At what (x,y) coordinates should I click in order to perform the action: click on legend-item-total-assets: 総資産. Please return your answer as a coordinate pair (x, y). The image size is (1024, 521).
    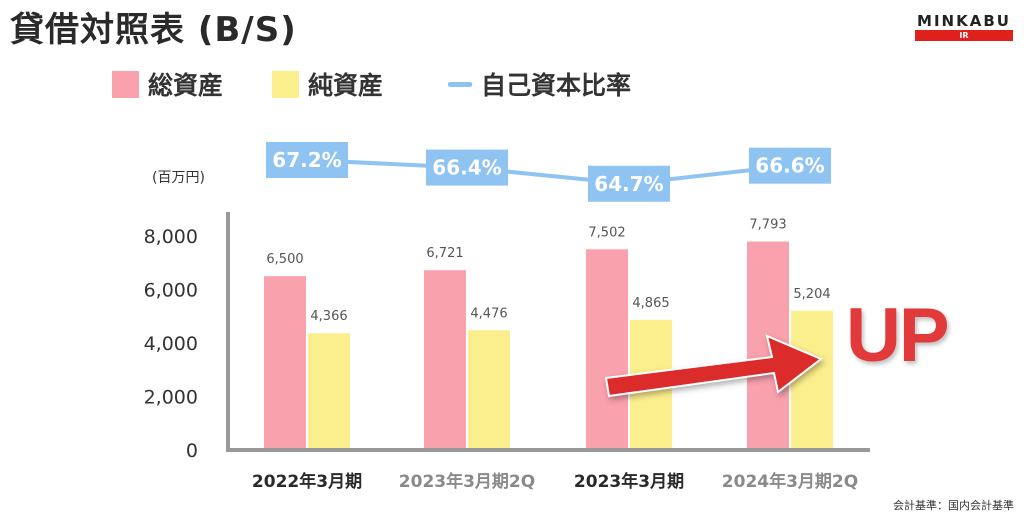
    Looking at the image, I should click on (167, 84).